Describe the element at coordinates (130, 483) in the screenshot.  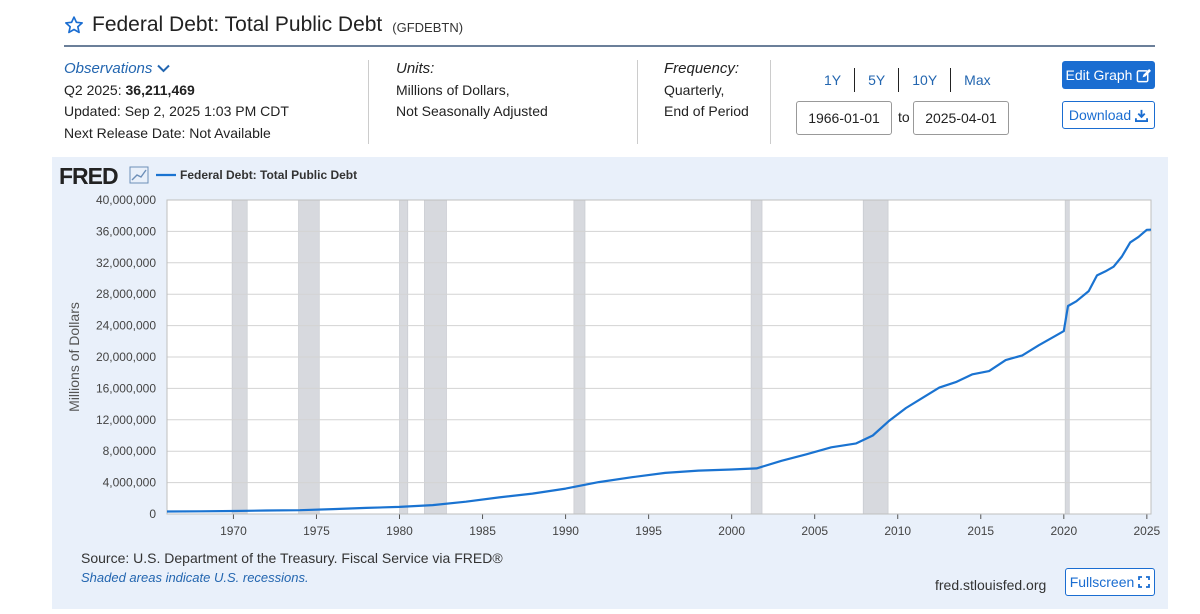
I see `y-tick-label: 4,000,000` at that location.